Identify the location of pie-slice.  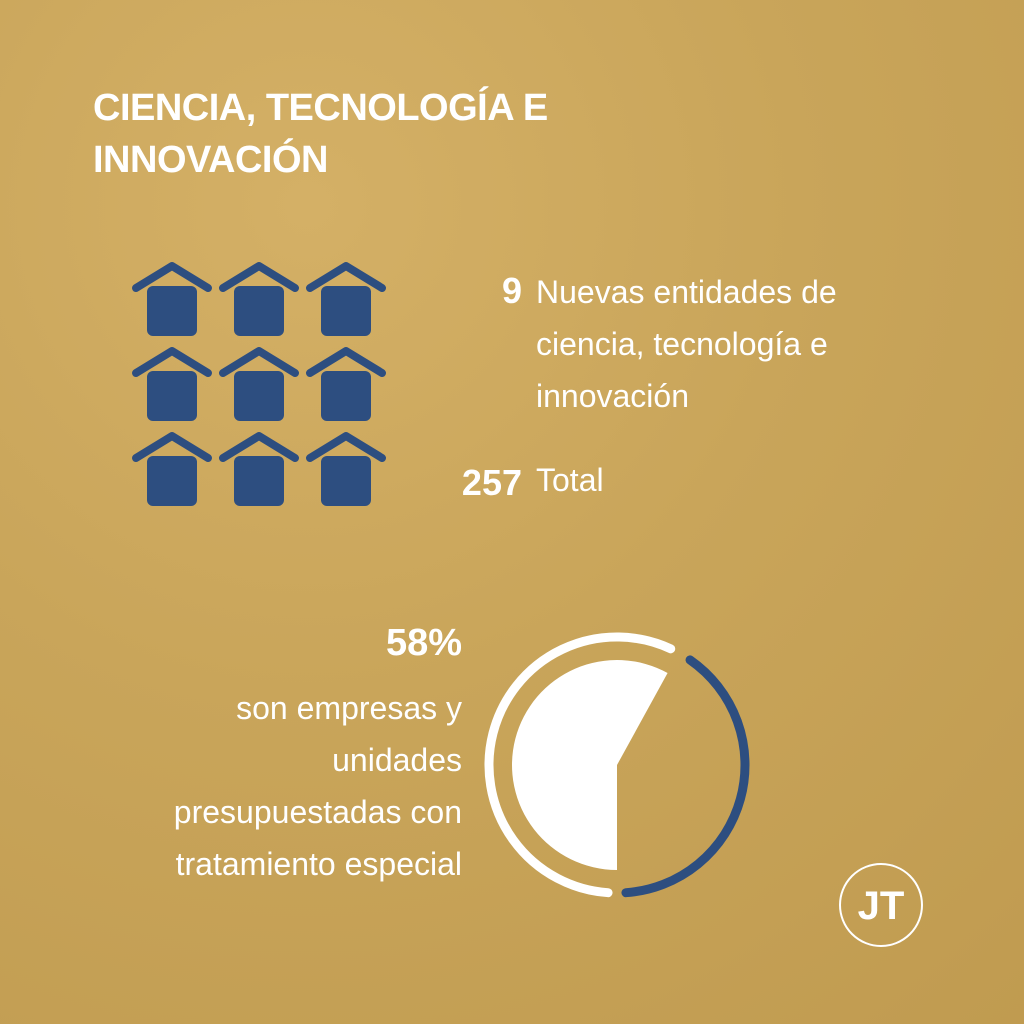
(589, 764).